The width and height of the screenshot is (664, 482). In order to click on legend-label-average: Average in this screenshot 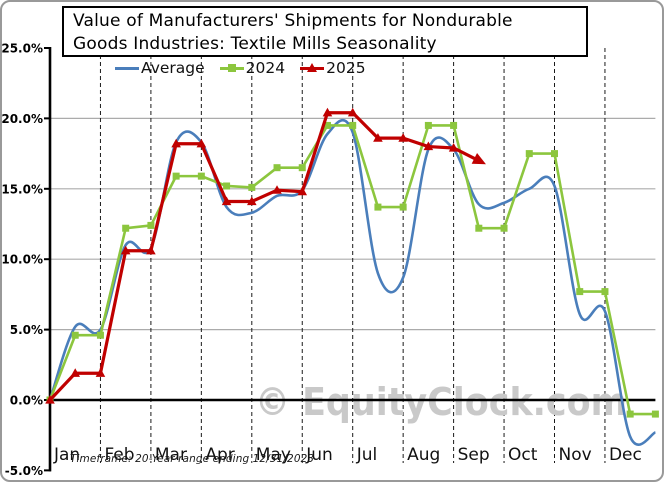, I will do `click(173, 68)`.